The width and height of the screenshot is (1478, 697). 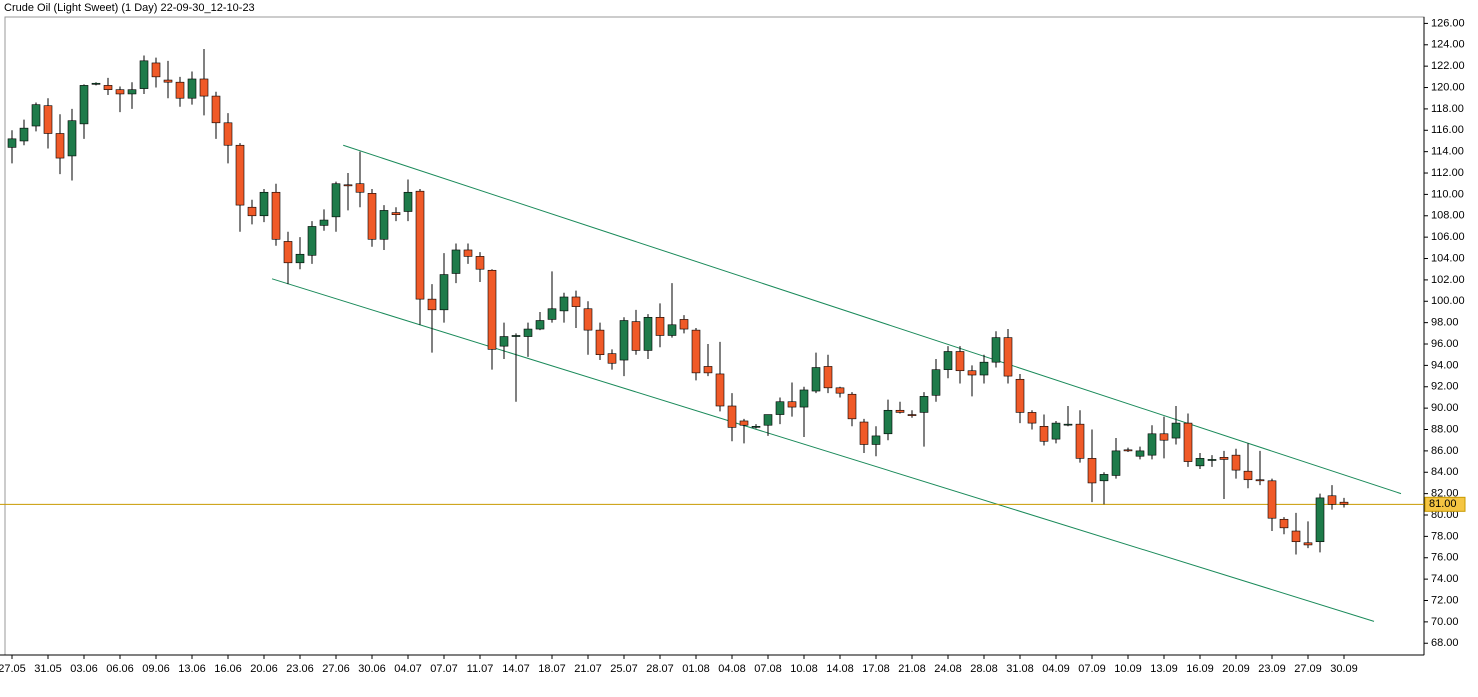 What do you see at coordinates (1447, 130) in the screenshot?
I see `y-tick-label: 116.00` at bounding box center [1447, 130].